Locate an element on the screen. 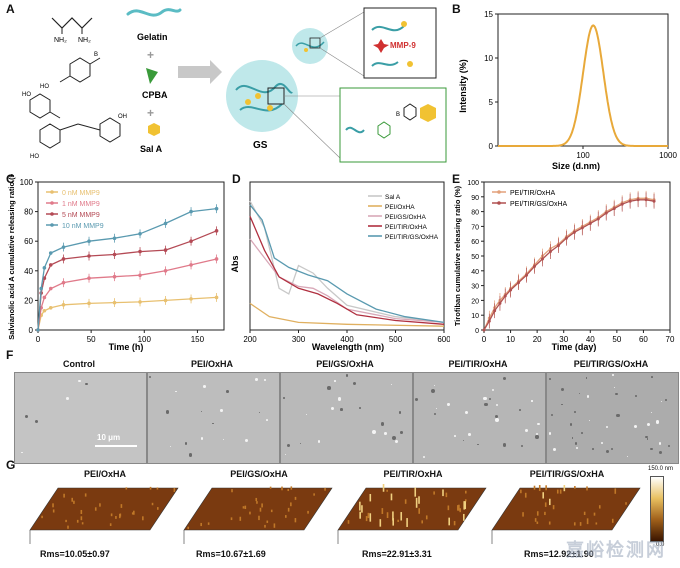 The image size is (680, 568). x-tick-label: 300 is located at coordinates (299, 339).